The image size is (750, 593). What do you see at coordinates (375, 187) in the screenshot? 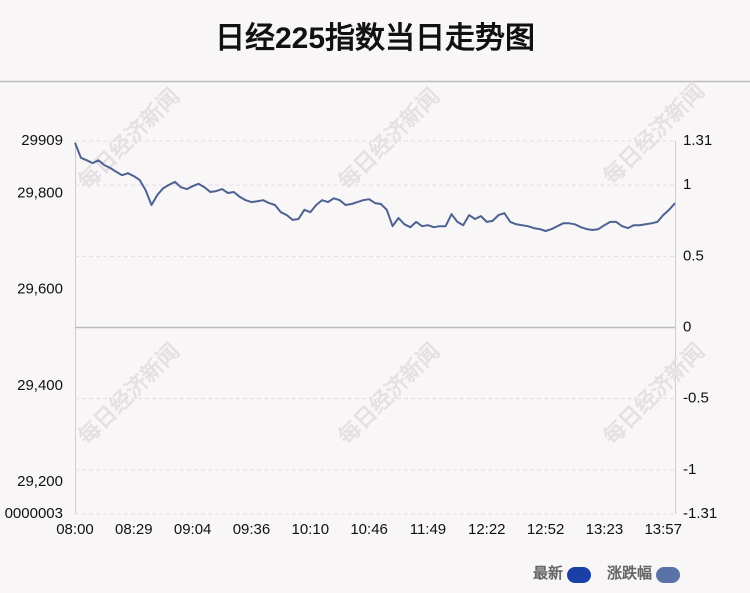
I see `price-line` at bounding box center [375, 187].